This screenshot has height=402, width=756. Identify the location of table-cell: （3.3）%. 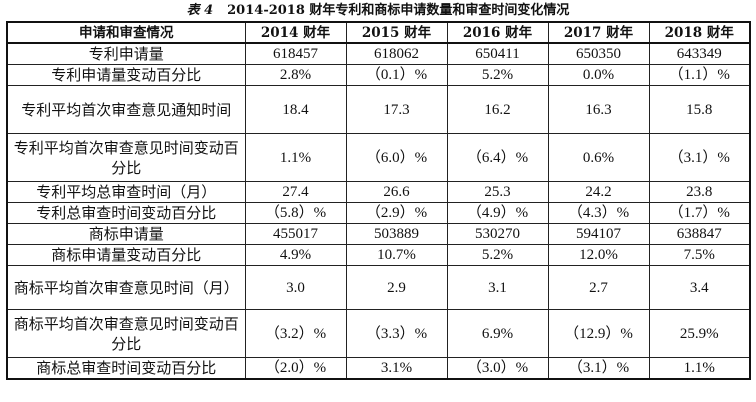
(396, 333).